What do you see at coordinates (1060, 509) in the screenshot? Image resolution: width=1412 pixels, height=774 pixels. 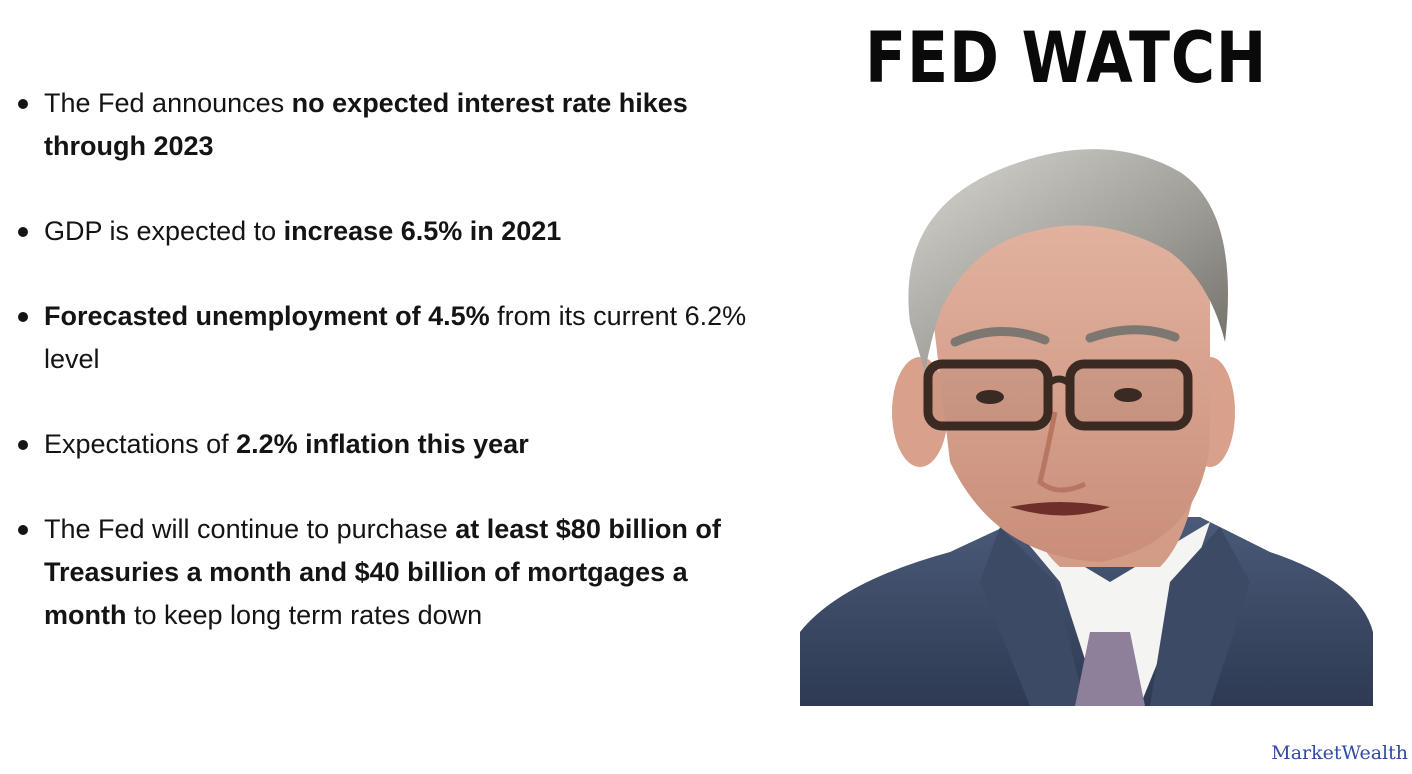 I see `mouth-shape` at bounding box center [1060, 509].